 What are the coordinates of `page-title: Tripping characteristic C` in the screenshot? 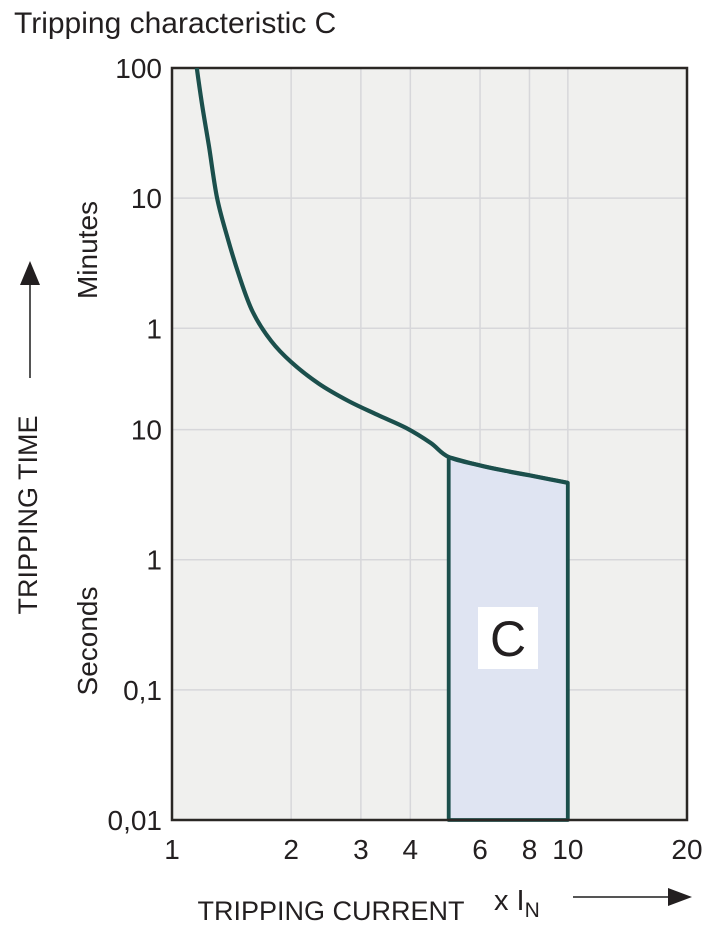 It's located at (175, 23).